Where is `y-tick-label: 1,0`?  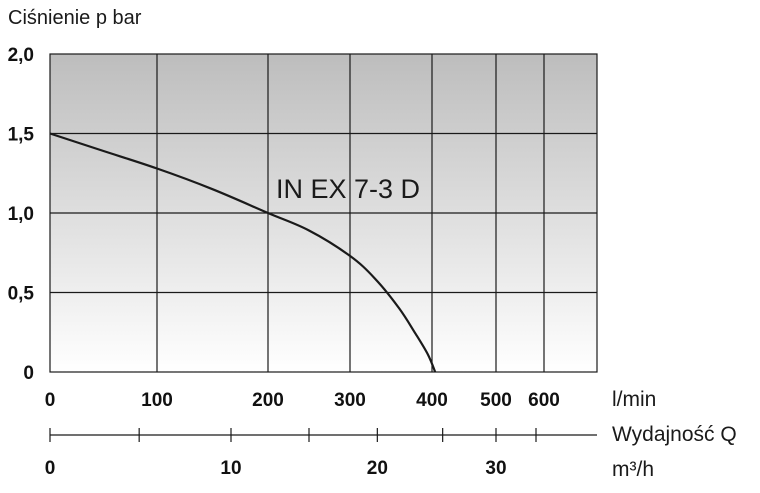
y-tick-label: 1,0 is located at coordinates (21, 214).